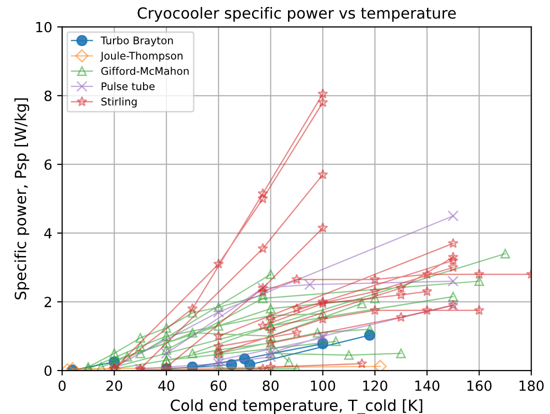  Describe the element at coordinates (323, 386) in the screenshot. I see `x-tick-label: 100` at that location.